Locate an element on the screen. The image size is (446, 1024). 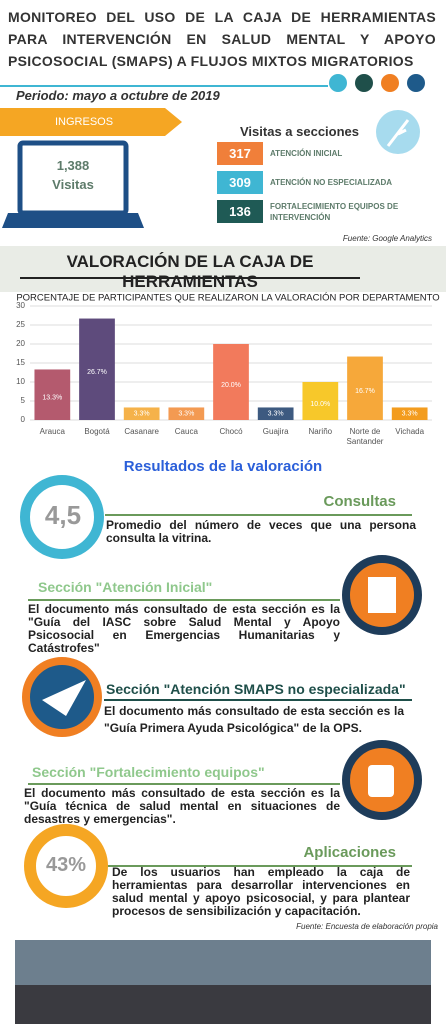
y-tick-label: 30 is located at coordinates (20, 305).